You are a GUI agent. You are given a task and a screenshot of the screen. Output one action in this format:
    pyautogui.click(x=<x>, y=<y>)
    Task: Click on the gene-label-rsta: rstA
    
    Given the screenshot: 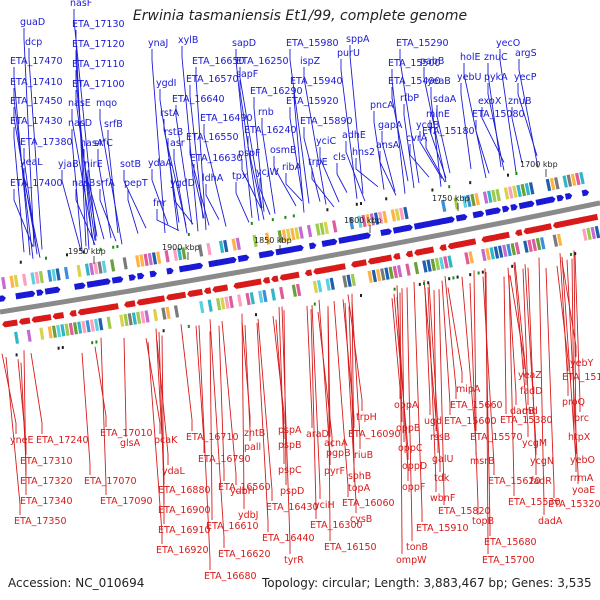 What is the action you would take?
    pyautogui.click(x=170, y=113)
    